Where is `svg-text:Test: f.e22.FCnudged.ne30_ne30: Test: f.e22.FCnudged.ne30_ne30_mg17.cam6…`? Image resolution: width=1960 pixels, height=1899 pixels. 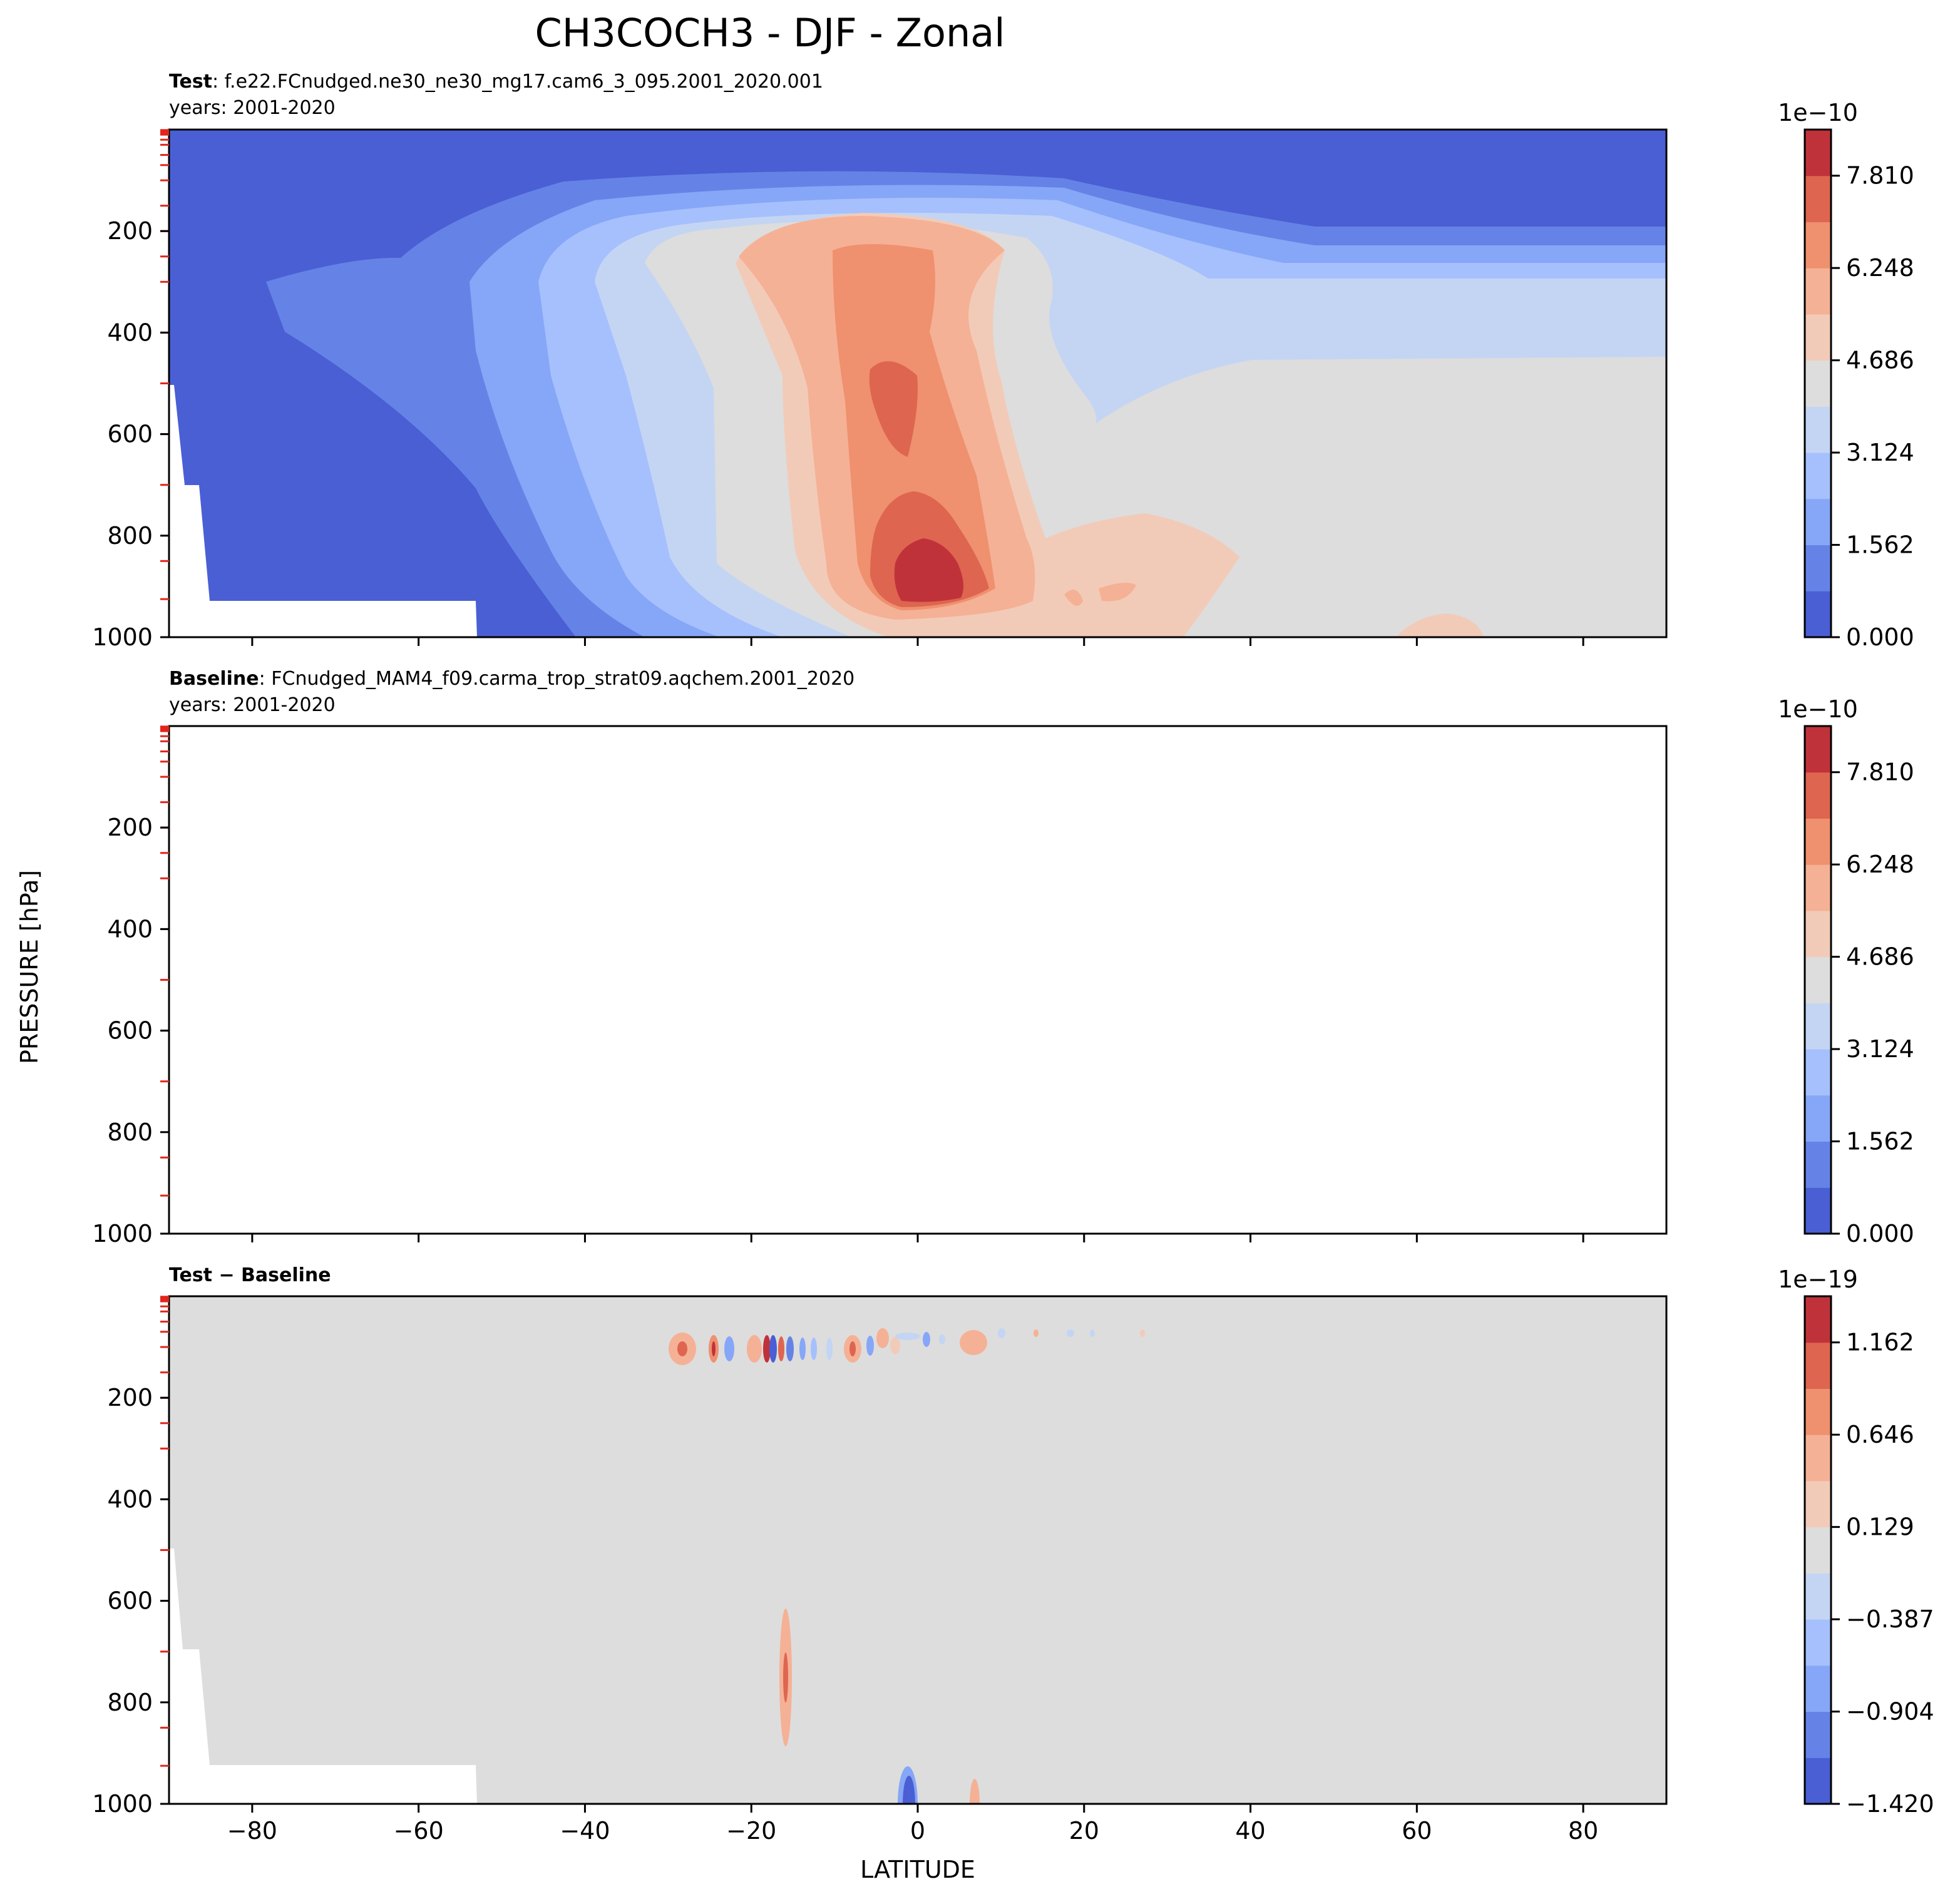 svg-text:Test: f.e22.FCnudged.ne30_ne30: Test: f.e22.FCnudged.ne30_ne30_mg17.cam6… is located at coordinates (496, 82).